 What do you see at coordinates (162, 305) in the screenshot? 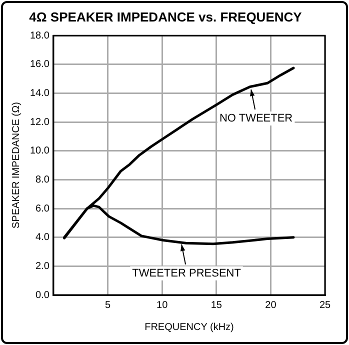
I see `x-tick-label: 10` at bounding box center [162, 305].